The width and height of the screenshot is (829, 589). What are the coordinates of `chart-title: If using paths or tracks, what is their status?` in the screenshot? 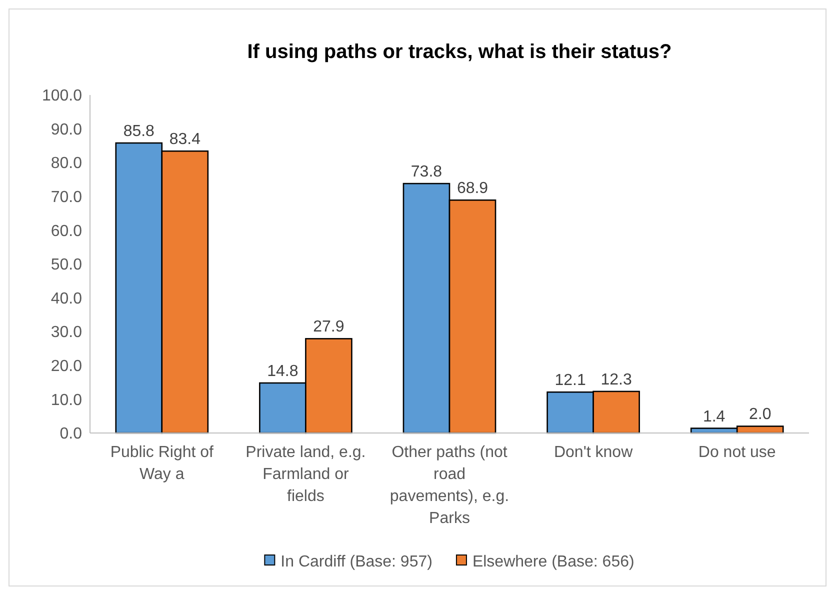 It's located at (459, 52).